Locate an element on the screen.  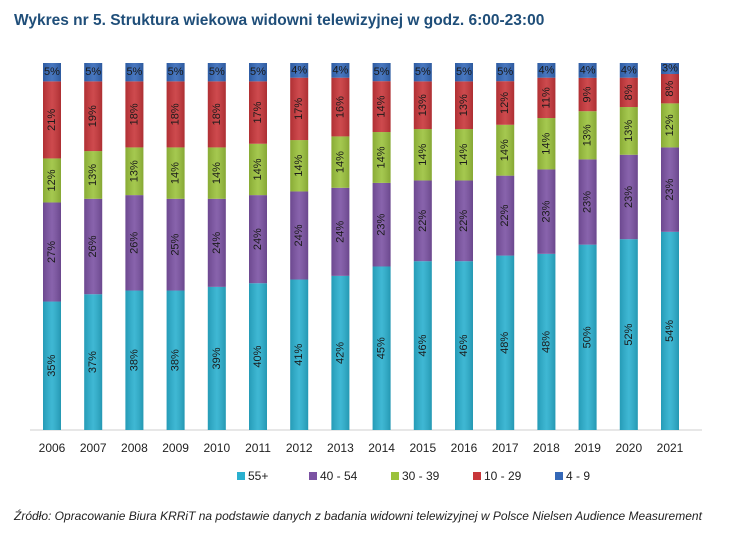
data-label-2019-1: 23% is located at coordinates (588, 202).